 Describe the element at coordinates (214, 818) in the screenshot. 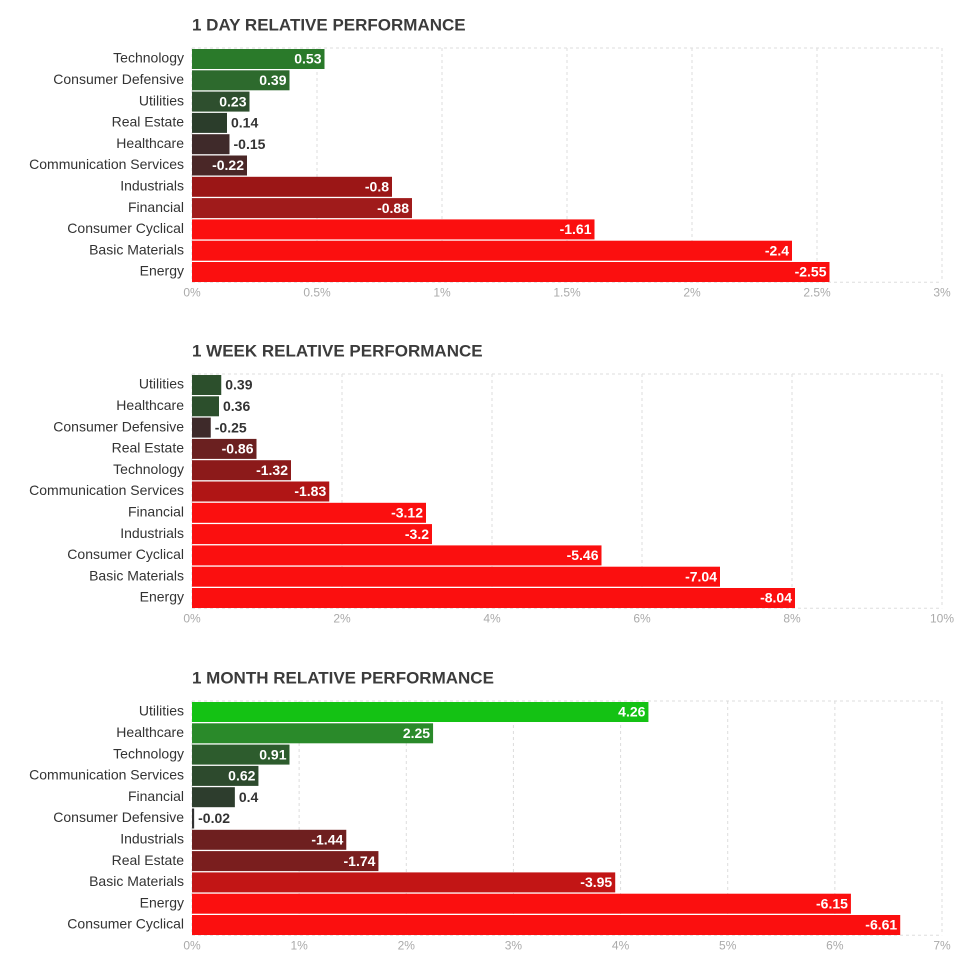

I see `value-label: -0.02` at that location.